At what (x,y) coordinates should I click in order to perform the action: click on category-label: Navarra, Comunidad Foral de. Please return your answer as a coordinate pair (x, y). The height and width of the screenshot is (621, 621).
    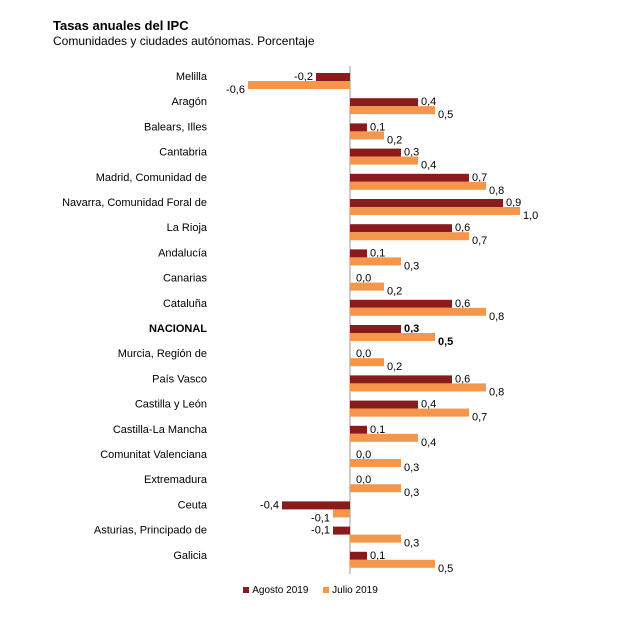
    Looking at the image, I should click on (134, 203).